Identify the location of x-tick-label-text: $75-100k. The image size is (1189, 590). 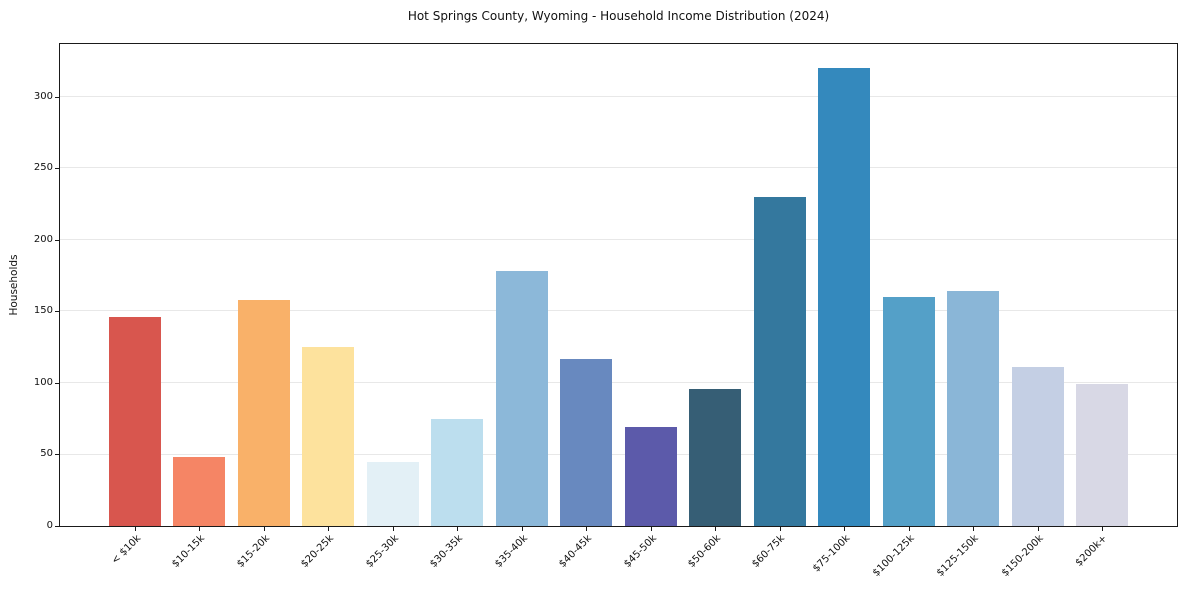
(831, 554).